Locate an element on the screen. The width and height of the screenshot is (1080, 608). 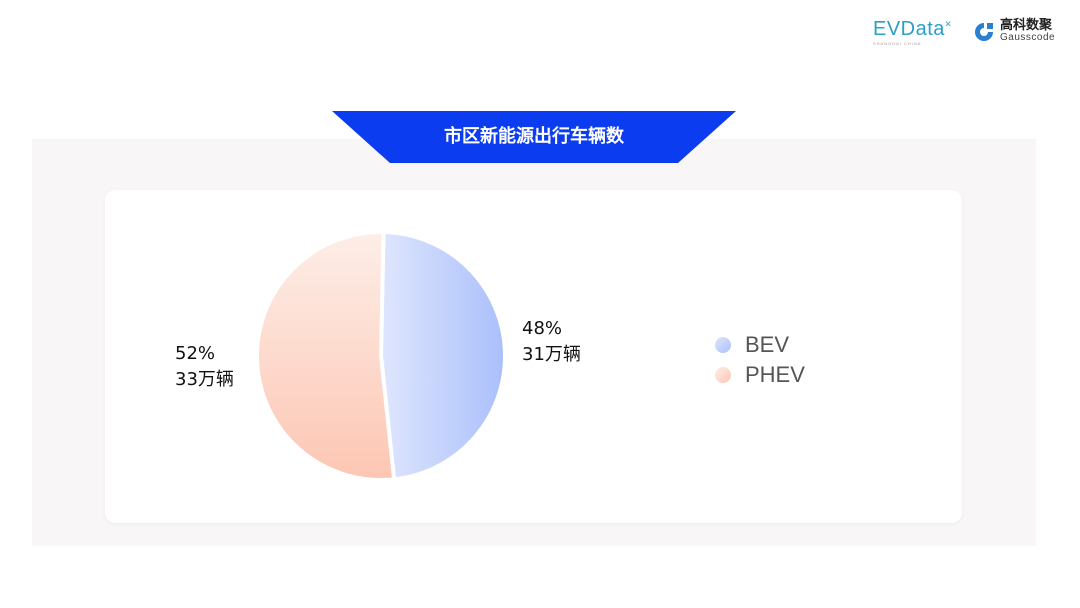
legend-item-phev: PHEV is located at coordinates (760, 375).